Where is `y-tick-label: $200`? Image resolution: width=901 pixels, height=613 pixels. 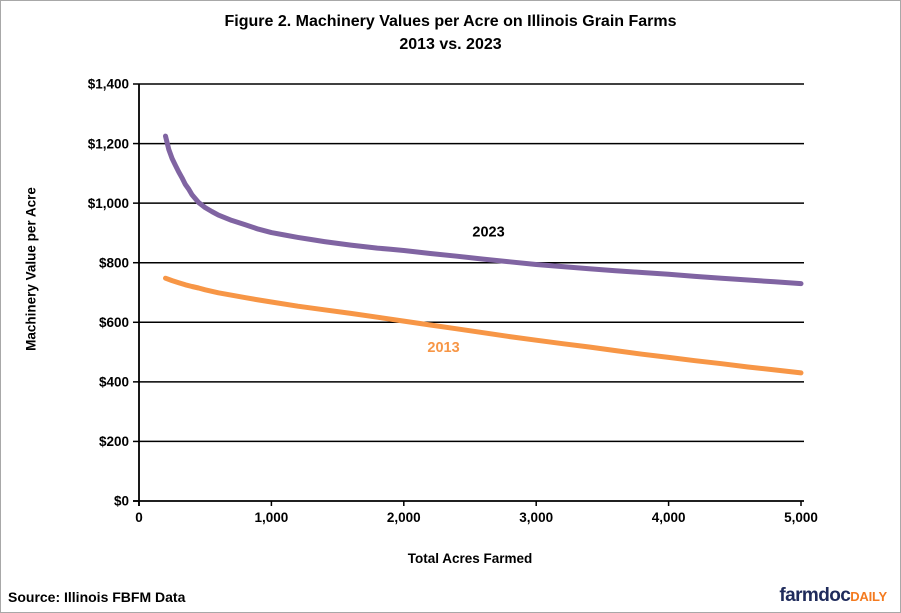 y-tick-label: $200 is located at coordinates (114, 441).